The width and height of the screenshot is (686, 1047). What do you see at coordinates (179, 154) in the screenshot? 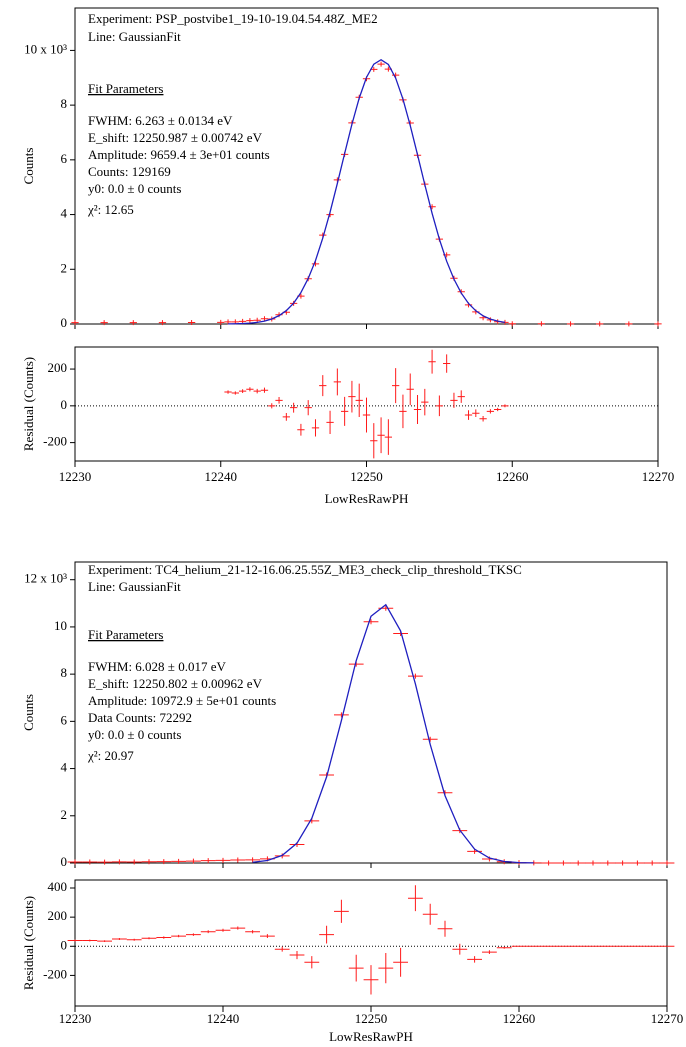
I see `fit-parameter: Amplitude: 9659.4 ± 3e+01 counts` at bounding box center [179, 154].